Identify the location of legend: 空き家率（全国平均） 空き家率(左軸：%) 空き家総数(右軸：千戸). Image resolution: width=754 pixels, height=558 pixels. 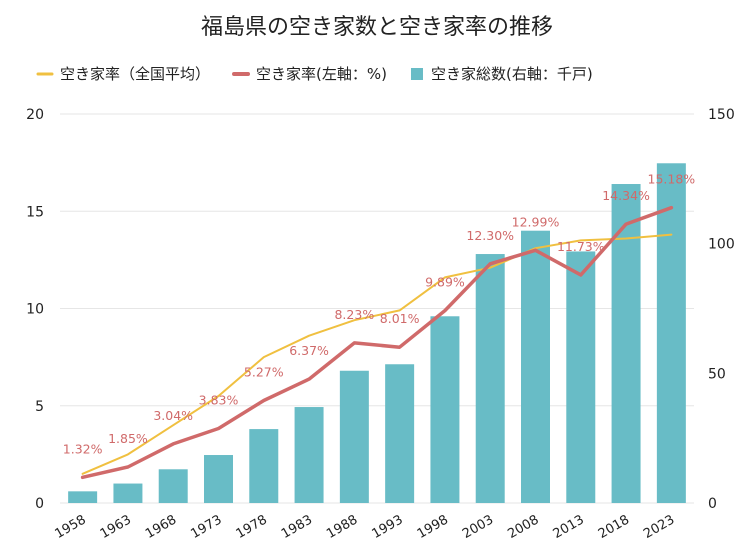
(314, 74).